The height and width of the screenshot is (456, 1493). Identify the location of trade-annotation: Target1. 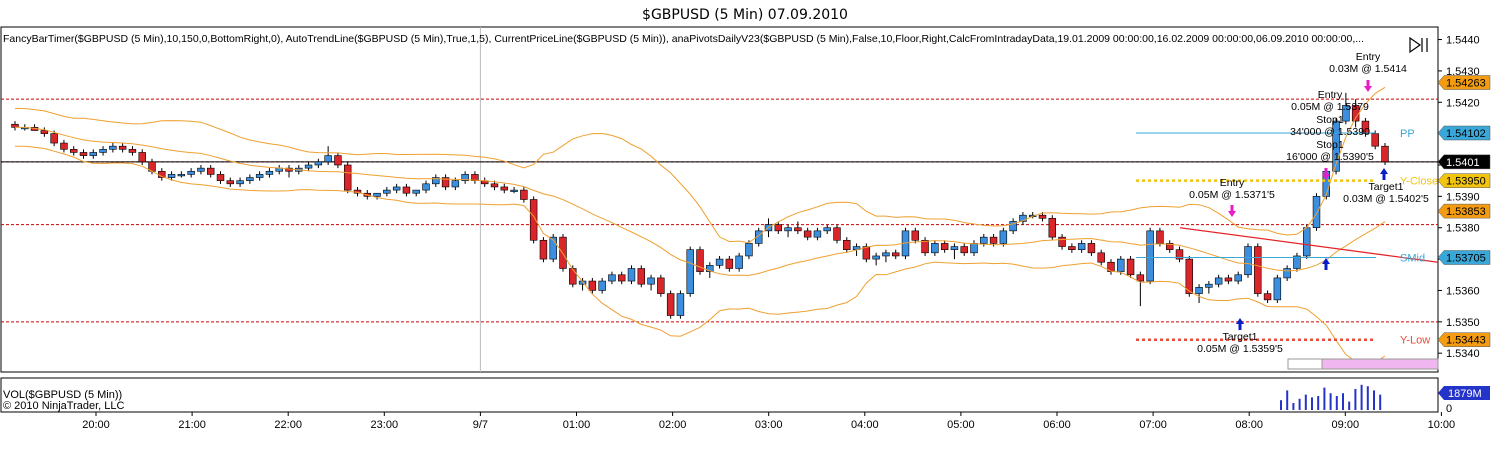
(1239, 337).